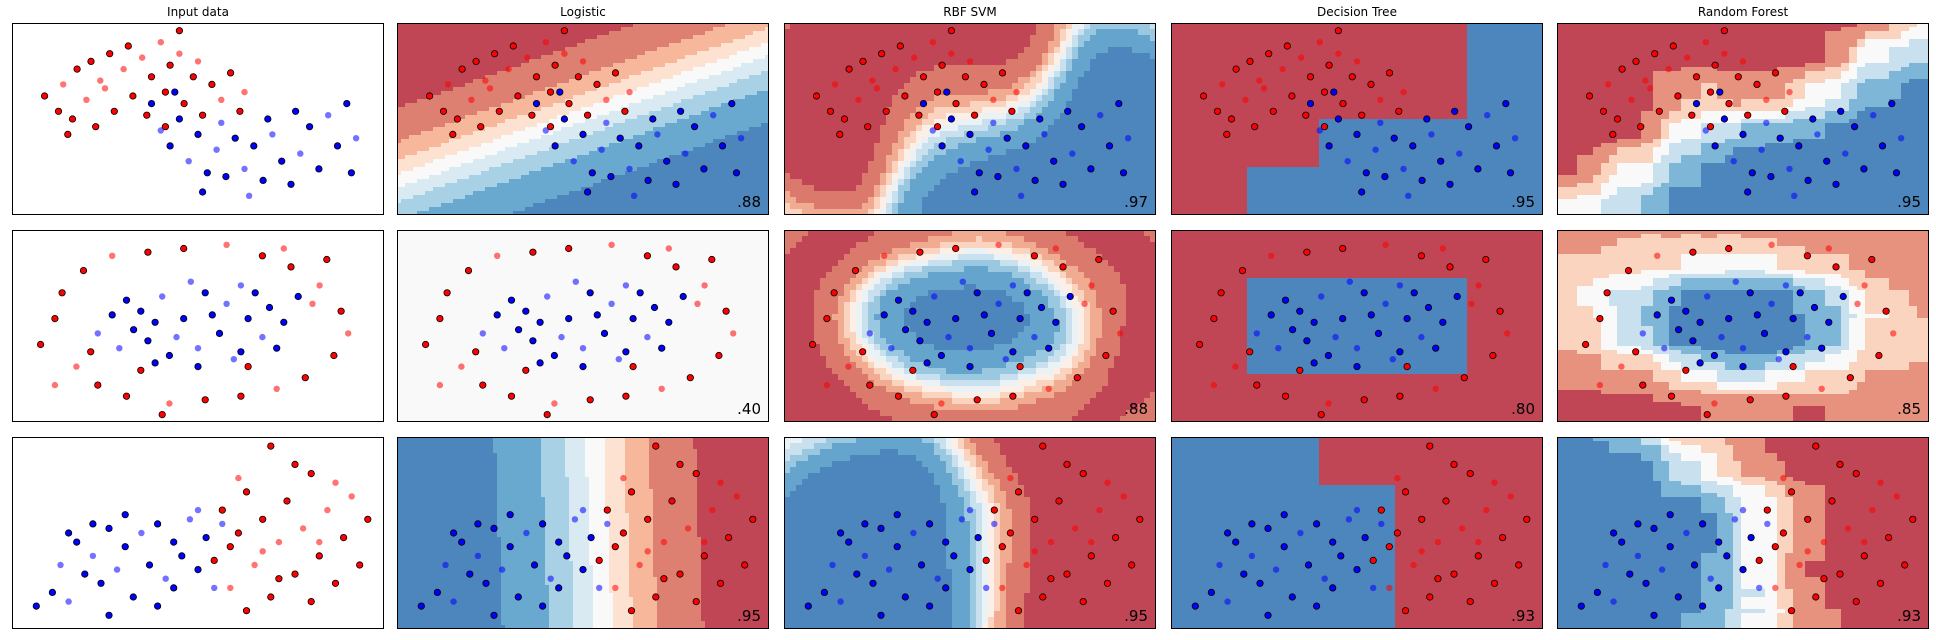  I want to click on accuracy-score: .95, so click(1136, 616).